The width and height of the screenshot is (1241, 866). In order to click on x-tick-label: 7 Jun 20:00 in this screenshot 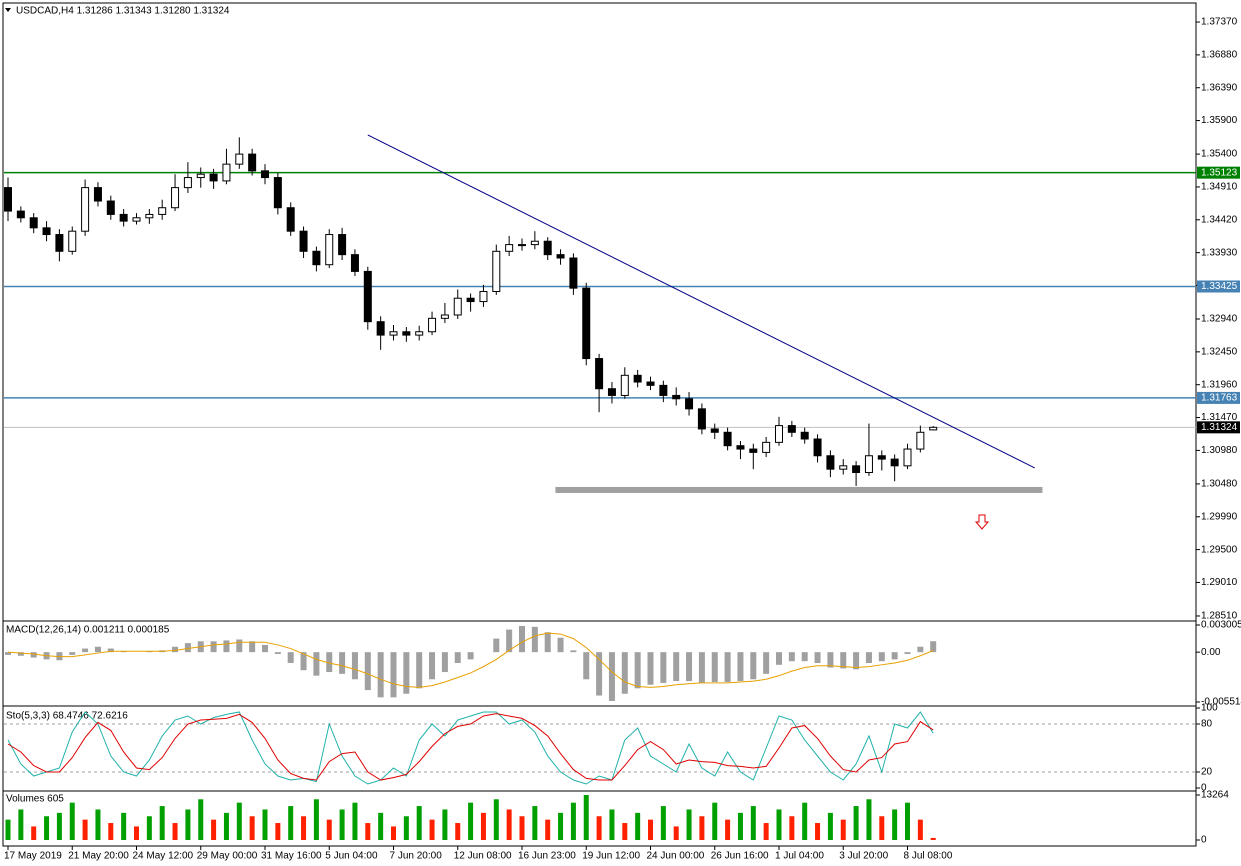, I will do `click(416, 856)`.